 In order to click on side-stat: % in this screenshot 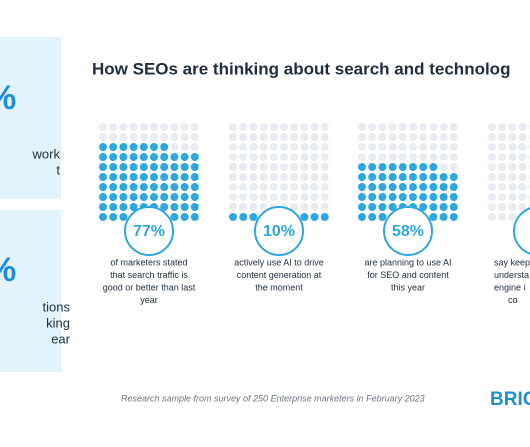, I will do `click(8, 98)`.